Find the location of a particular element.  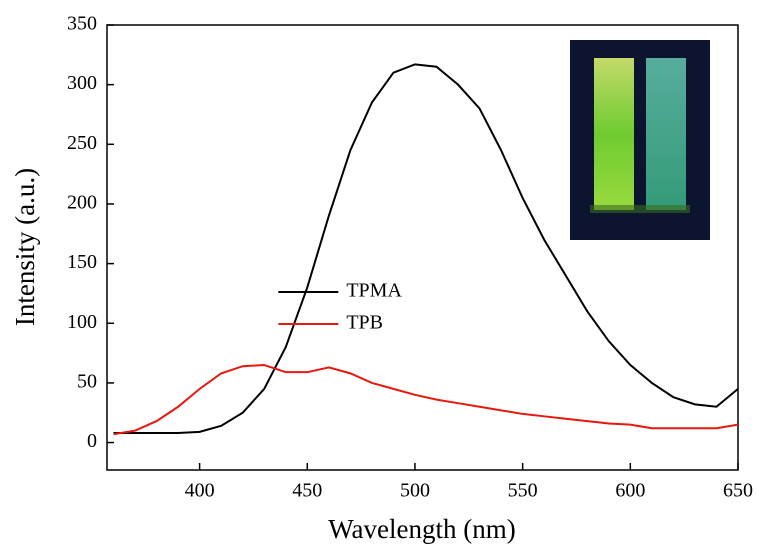

data-line is located at coordinates (426, 400).